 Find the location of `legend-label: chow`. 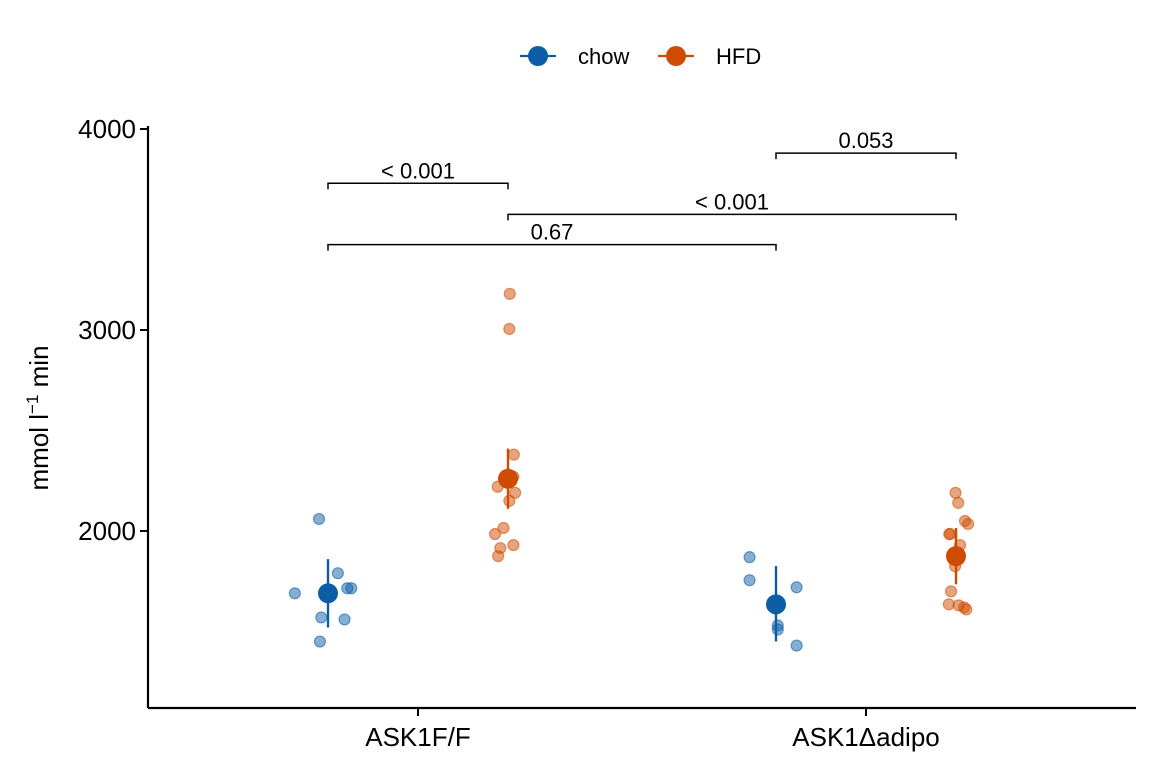

legend-label: chow is located at coordinates (603, 56).